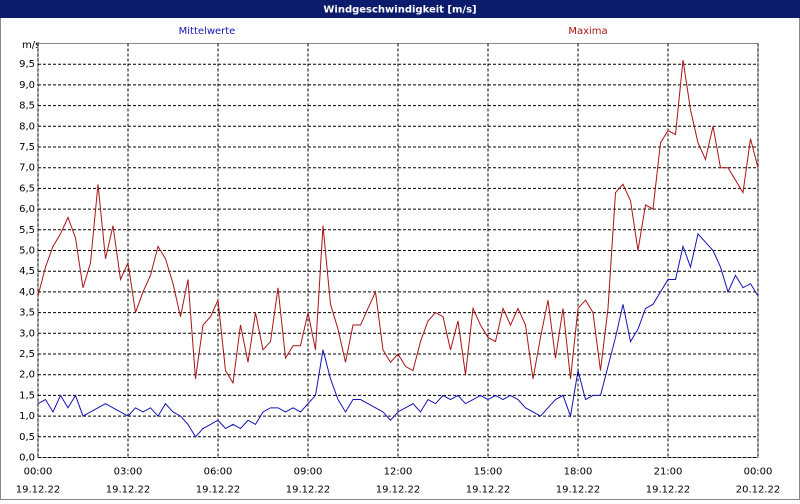 Image resolution: width=800 pixels, height=504 pixels. What do you see at coordinates (27, 188) in the screenshot?
I see `y-tick-label: 6,5` at bounding box center [27, 188].